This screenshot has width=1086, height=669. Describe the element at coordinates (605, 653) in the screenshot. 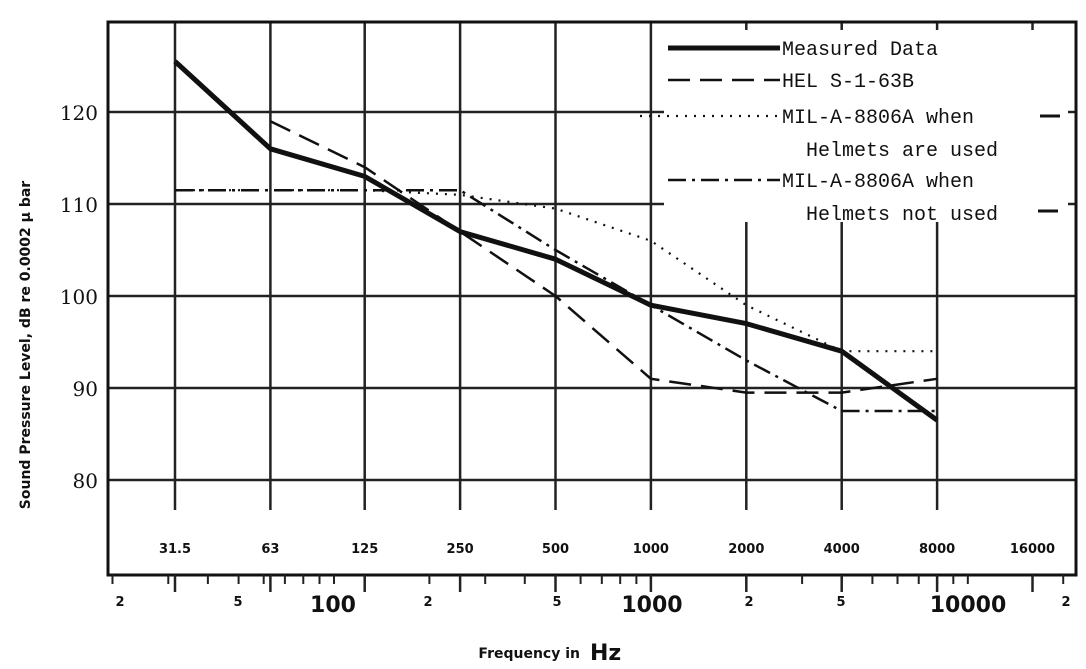

I see `x-axis-unit: Hz` at that location.